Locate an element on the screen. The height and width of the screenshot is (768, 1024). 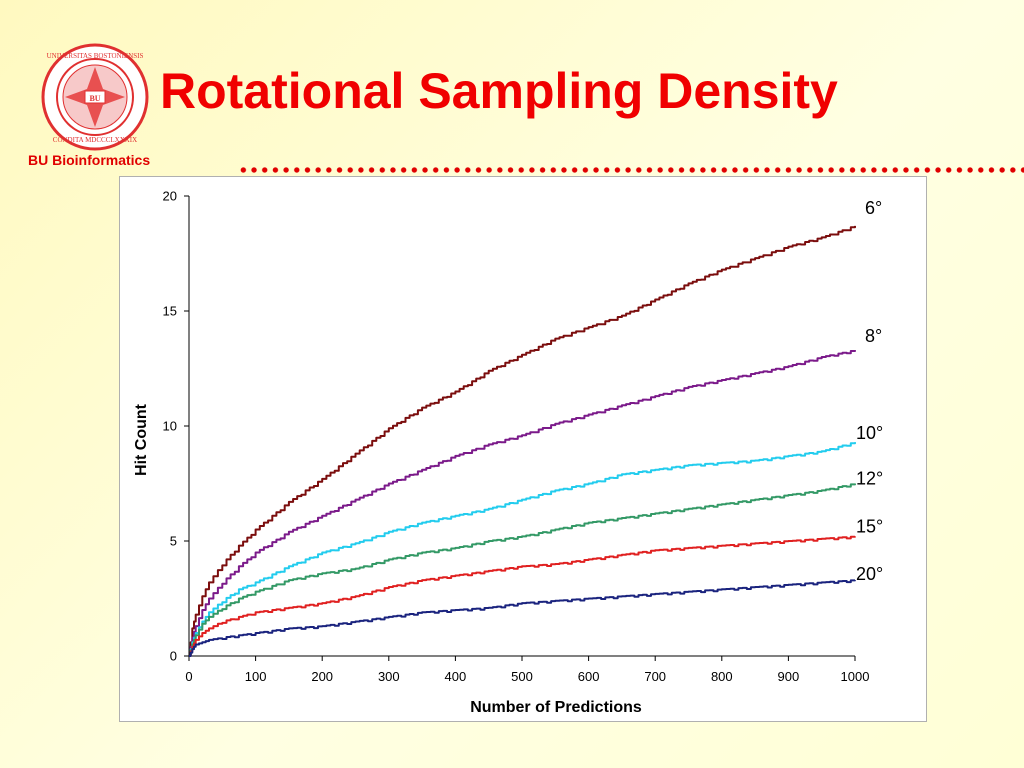
x-tick-label: 100 is located at coordinates (256, 676).